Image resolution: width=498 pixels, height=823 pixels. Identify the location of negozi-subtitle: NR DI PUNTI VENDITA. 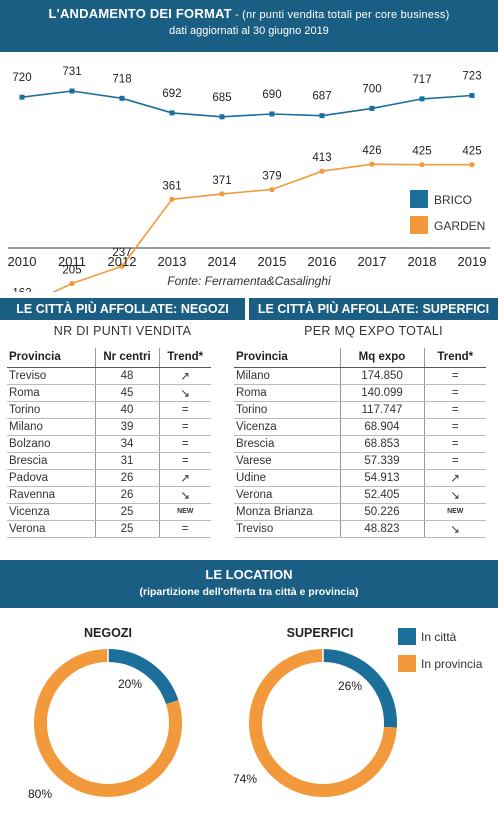
(122, 331).